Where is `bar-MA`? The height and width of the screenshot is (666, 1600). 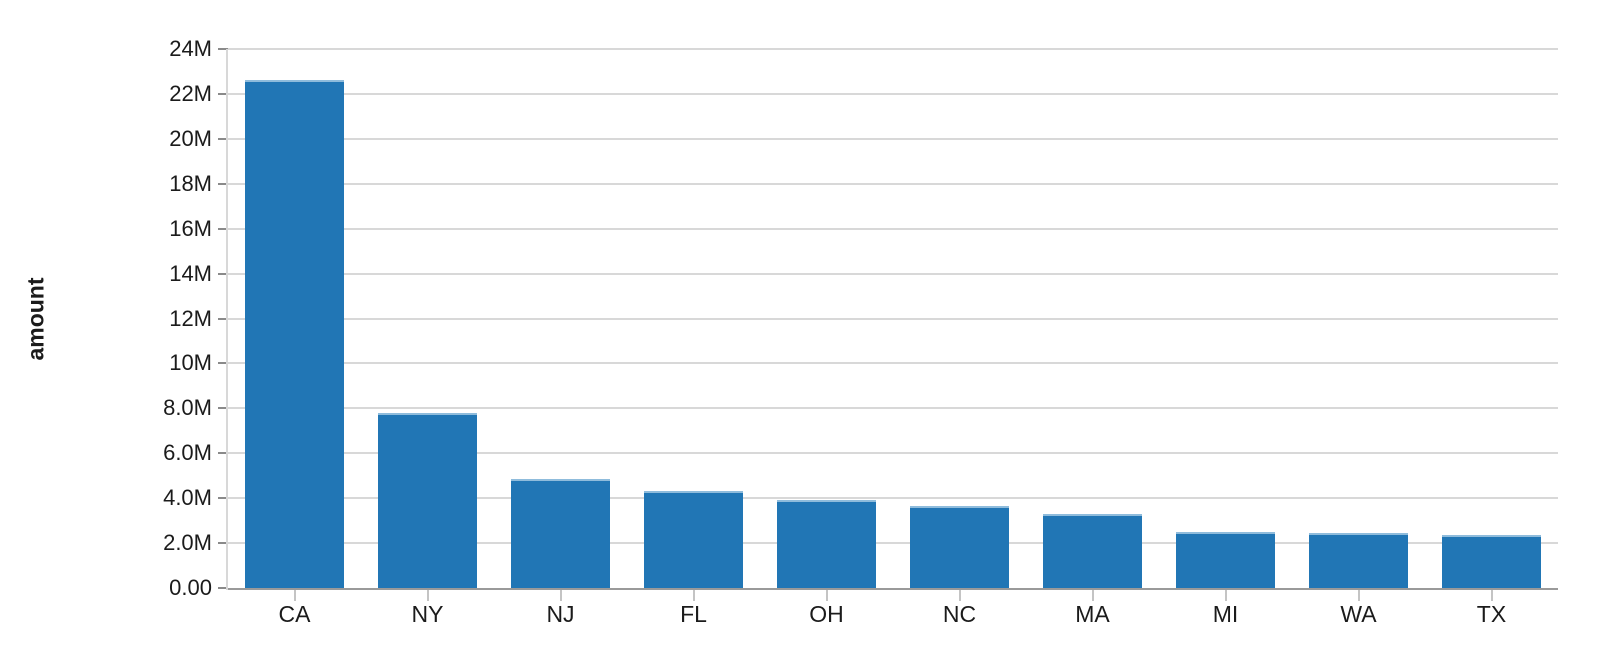
bar-MA is located at coordinates (1092, 550).